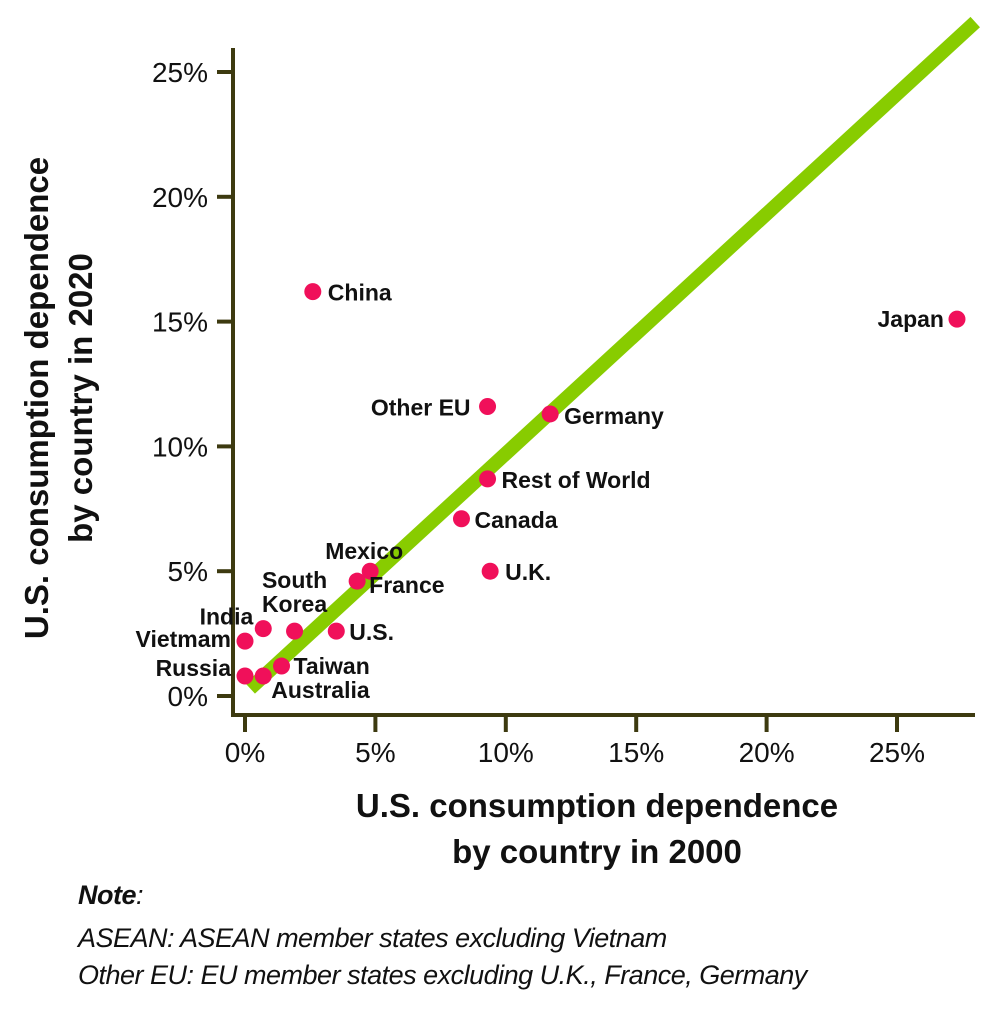 The height and width of the screenshot is (1035, 987). I want to click on point-label-france: France, so click(406, 585).